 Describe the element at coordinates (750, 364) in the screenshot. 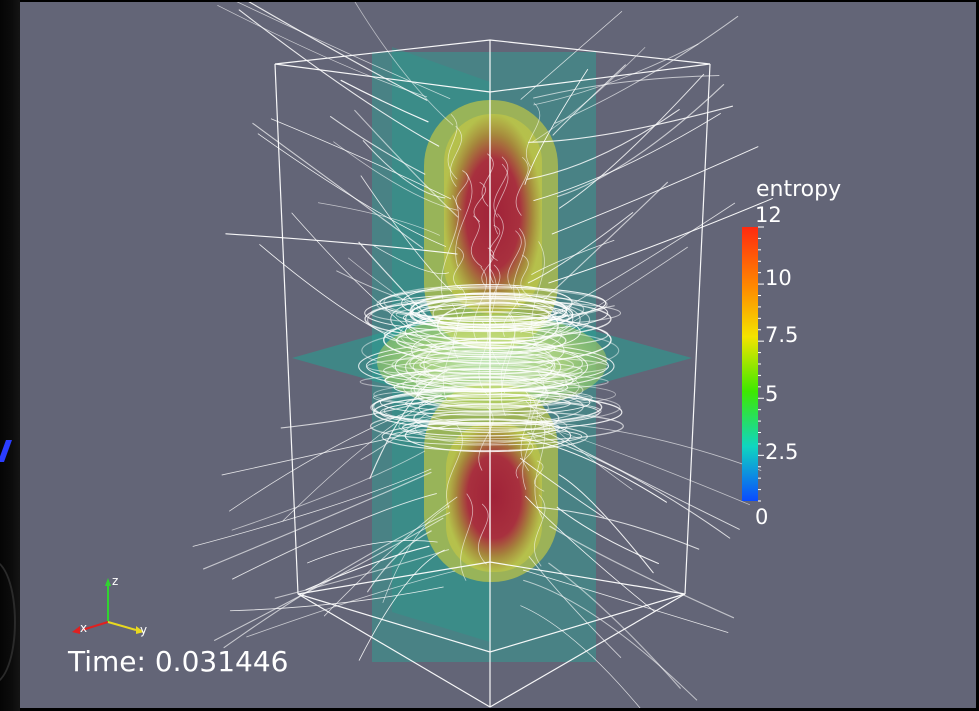

I see `colorbar-gradient` at that location.